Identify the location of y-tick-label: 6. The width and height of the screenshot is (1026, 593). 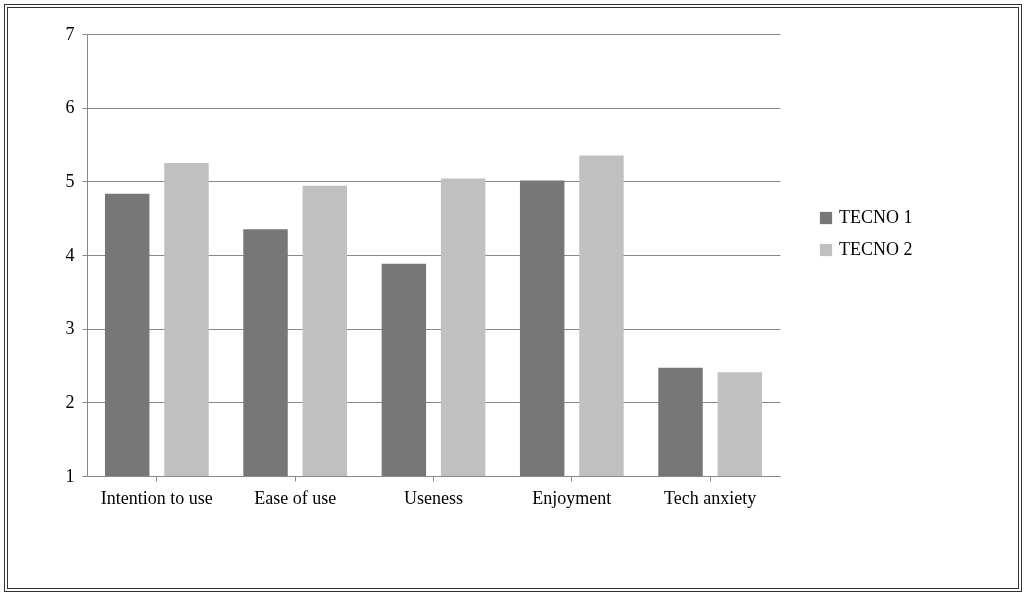
(70, 107).